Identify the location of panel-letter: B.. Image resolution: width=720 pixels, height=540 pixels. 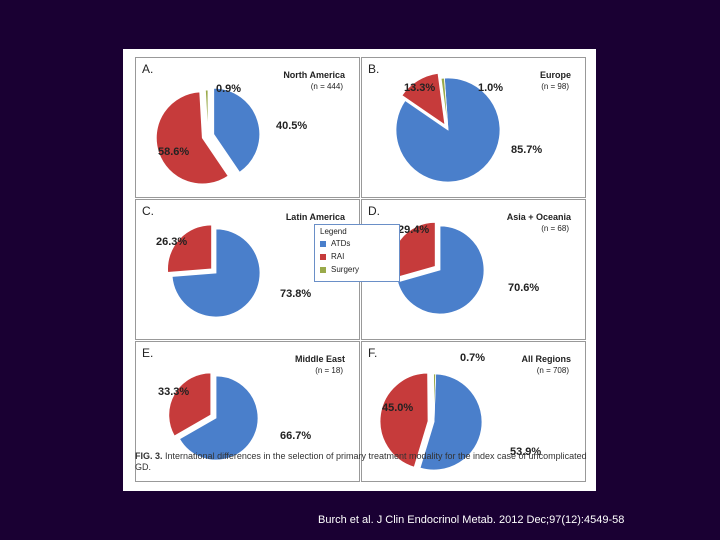
(374, 69).